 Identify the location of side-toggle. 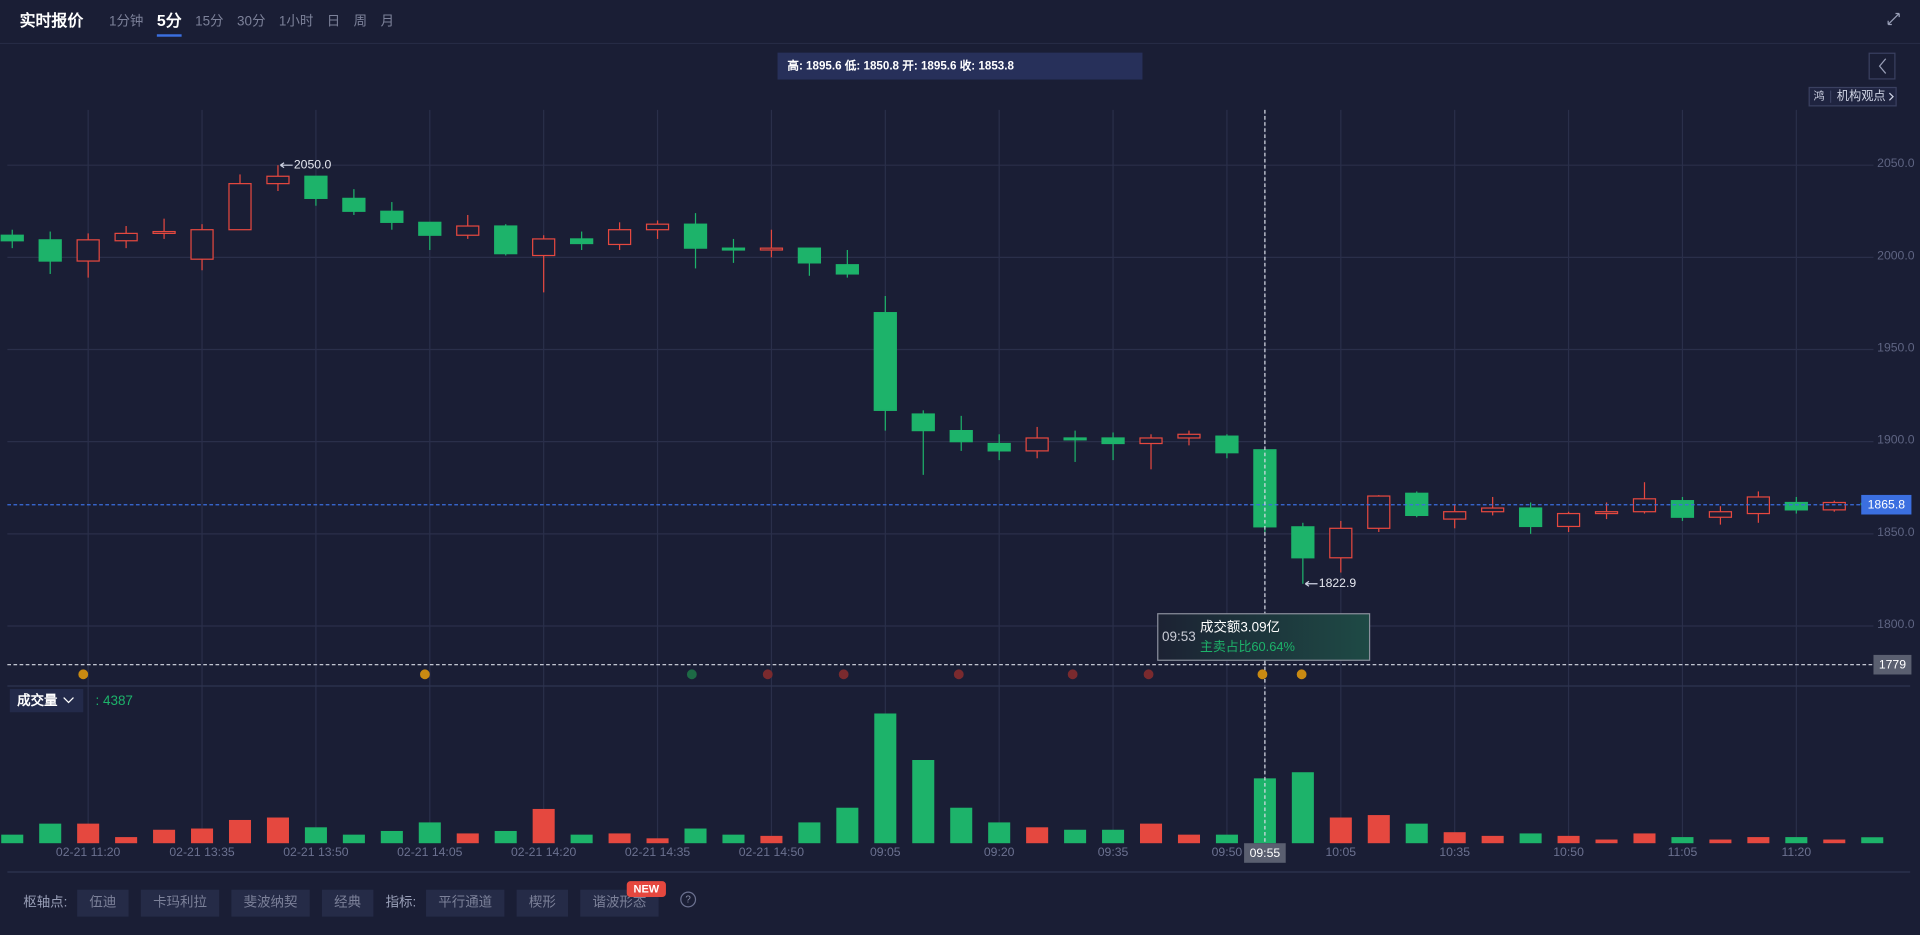
(1882, 66).